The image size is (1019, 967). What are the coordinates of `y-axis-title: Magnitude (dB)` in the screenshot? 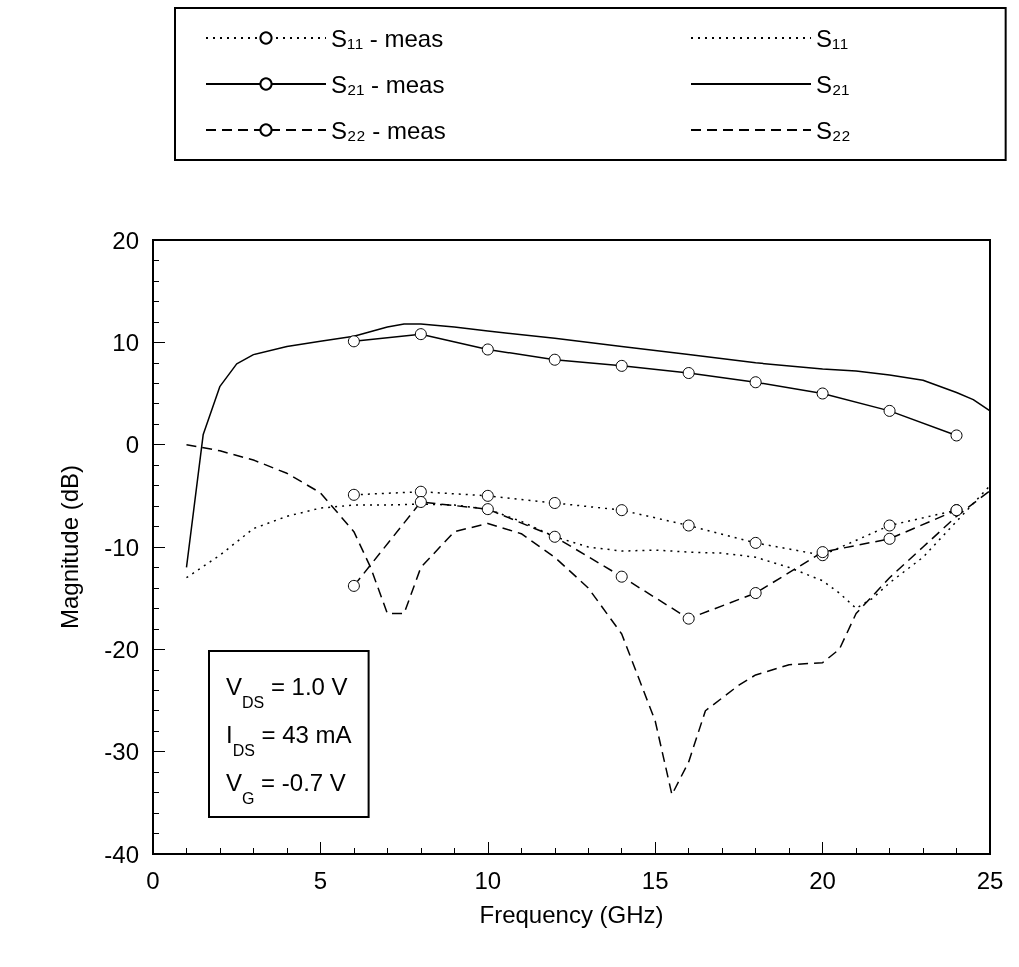 It's located at (69, 547).